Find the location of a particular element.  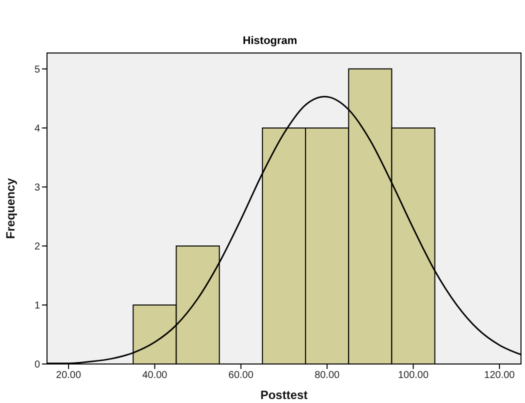

y-tick-label: 0 is located at coordinates (37, 365).